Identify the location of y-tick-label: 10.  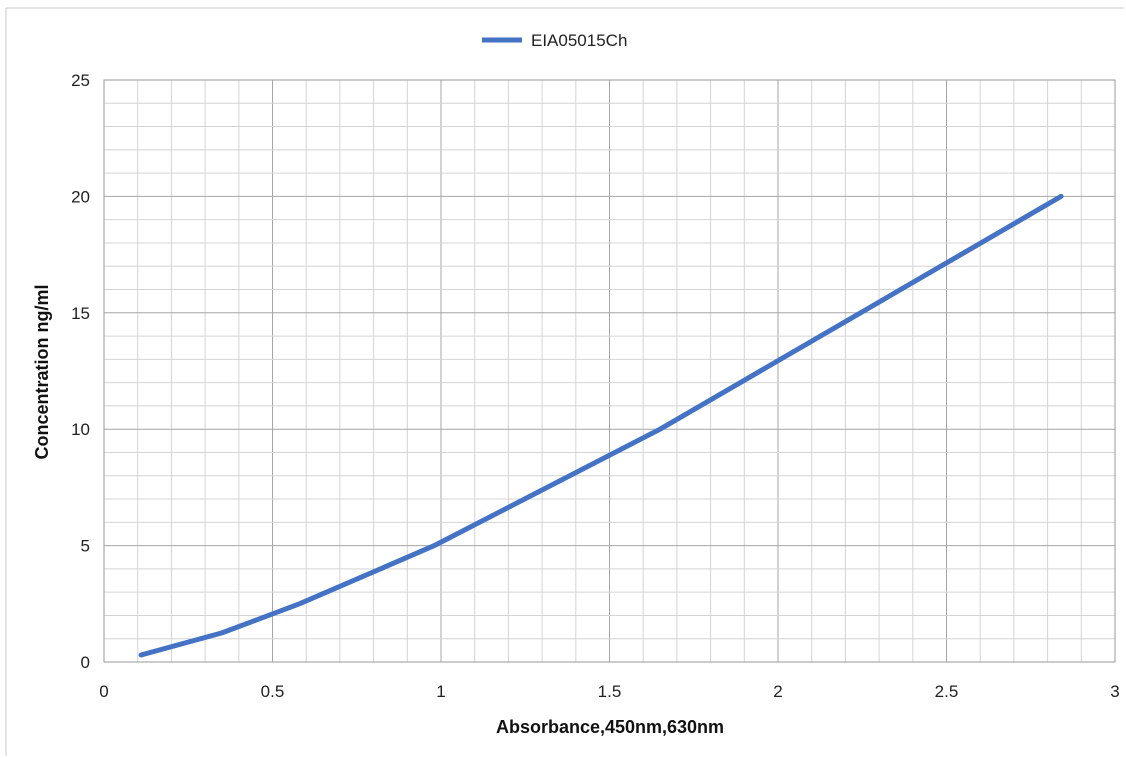
(80, 429).